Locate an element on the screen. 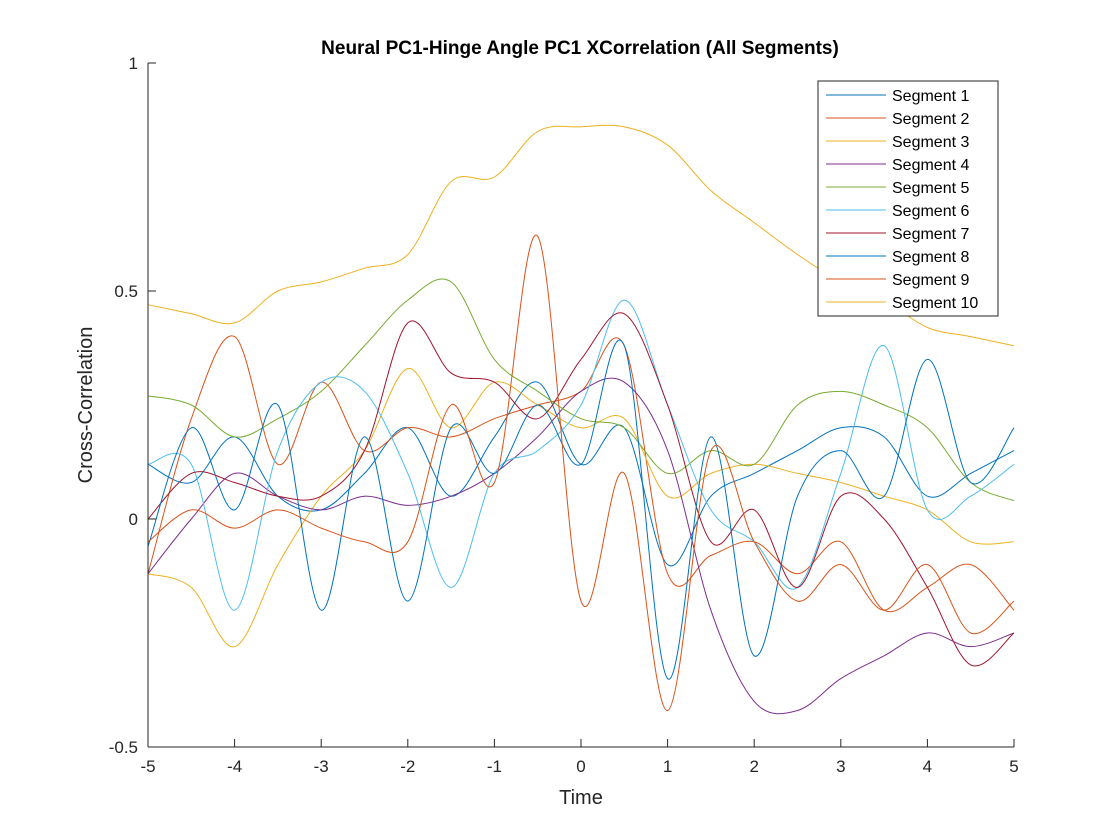  legend-item-segment-10: Segment 10 is located at coordinates (902, 303).